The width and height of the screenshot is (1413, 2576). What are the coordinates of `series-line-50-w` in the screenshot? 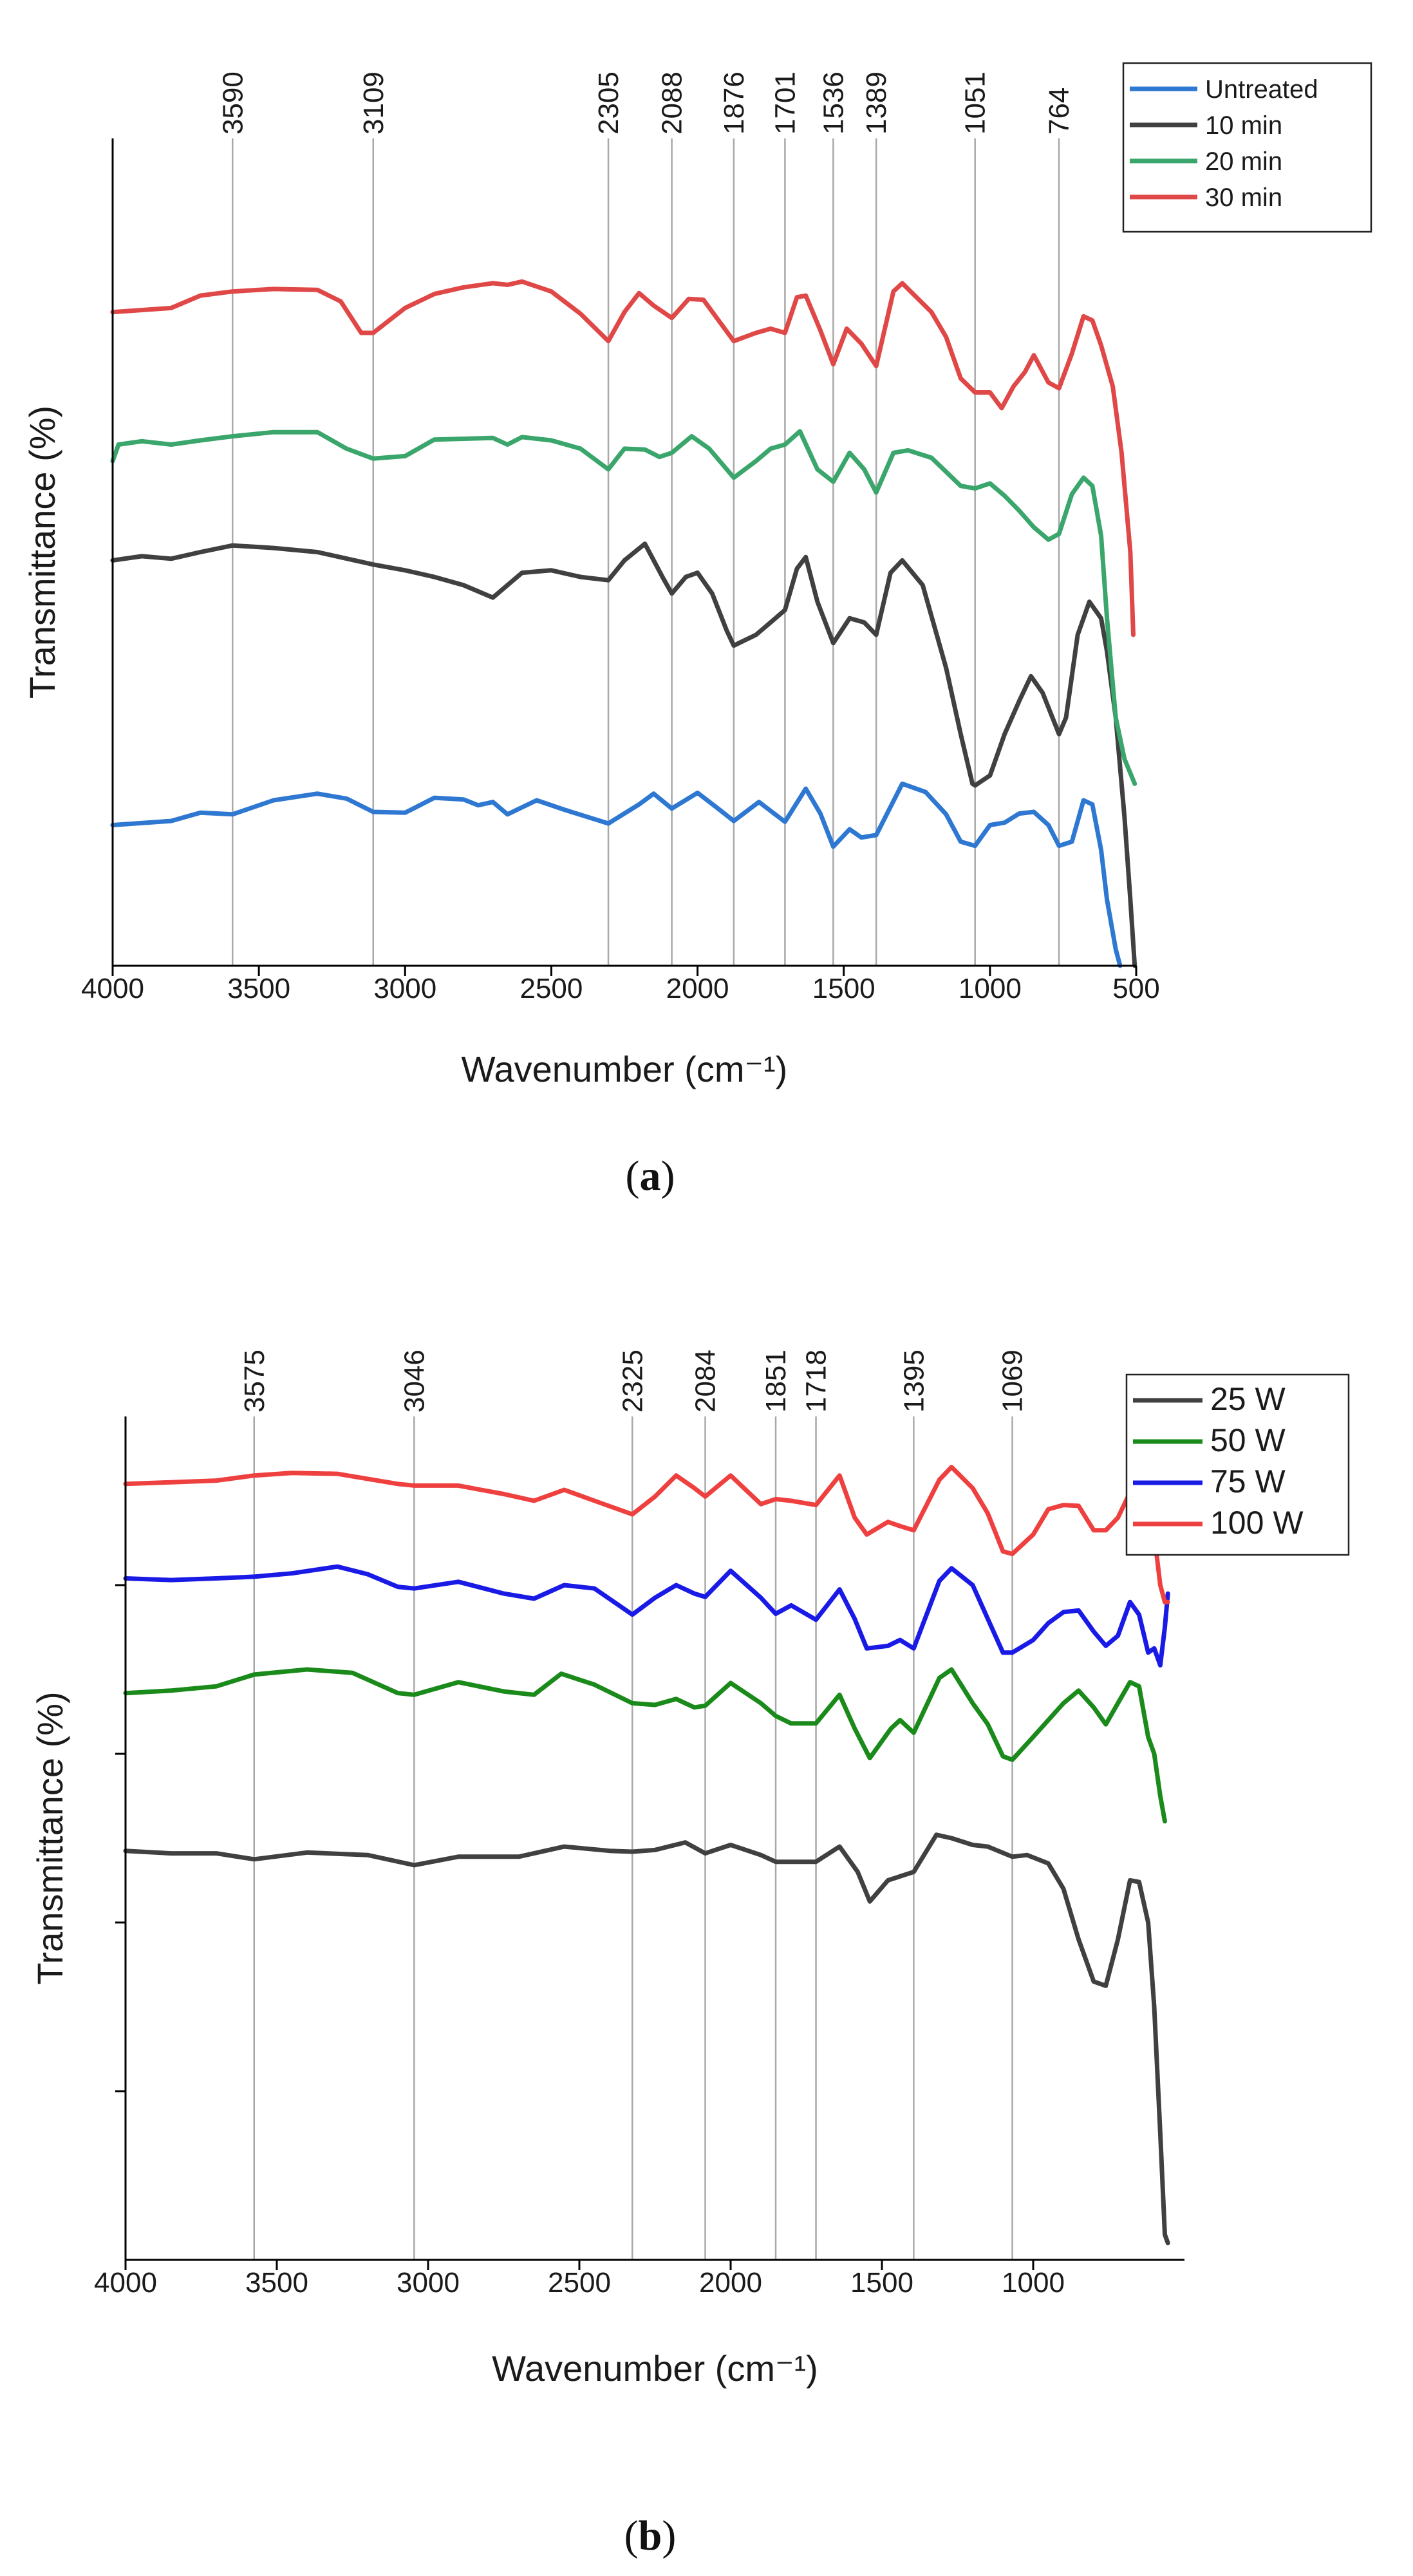 It's located at (645, 1745).